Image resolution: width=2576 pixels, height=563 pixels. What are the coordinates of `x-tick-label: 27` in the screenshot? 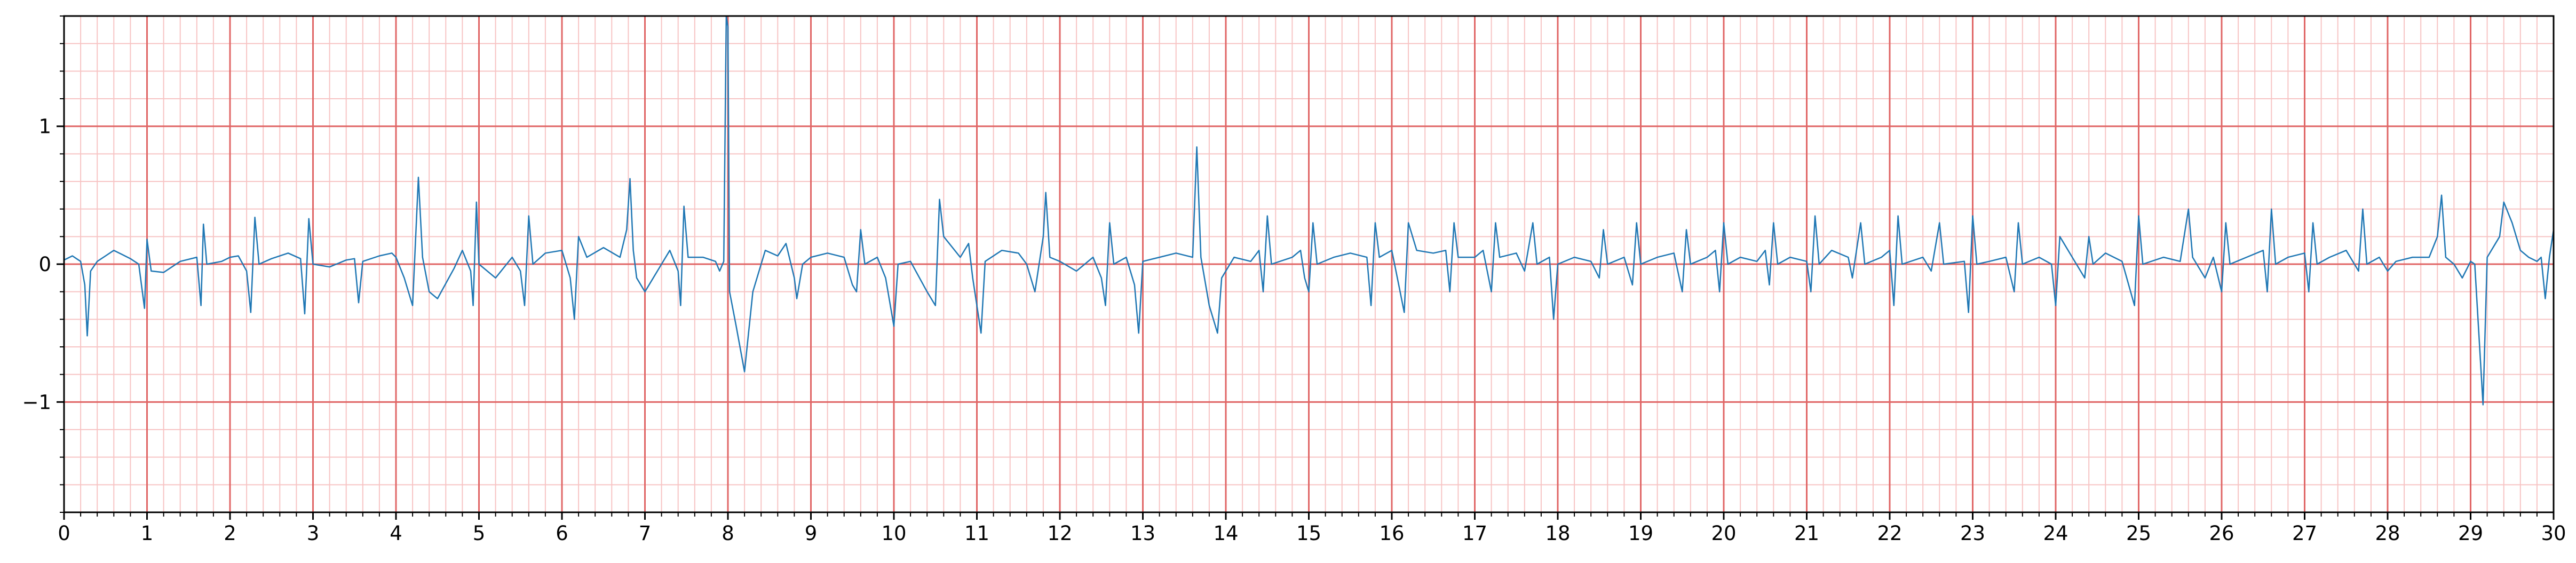 It's located at (2304, 533).